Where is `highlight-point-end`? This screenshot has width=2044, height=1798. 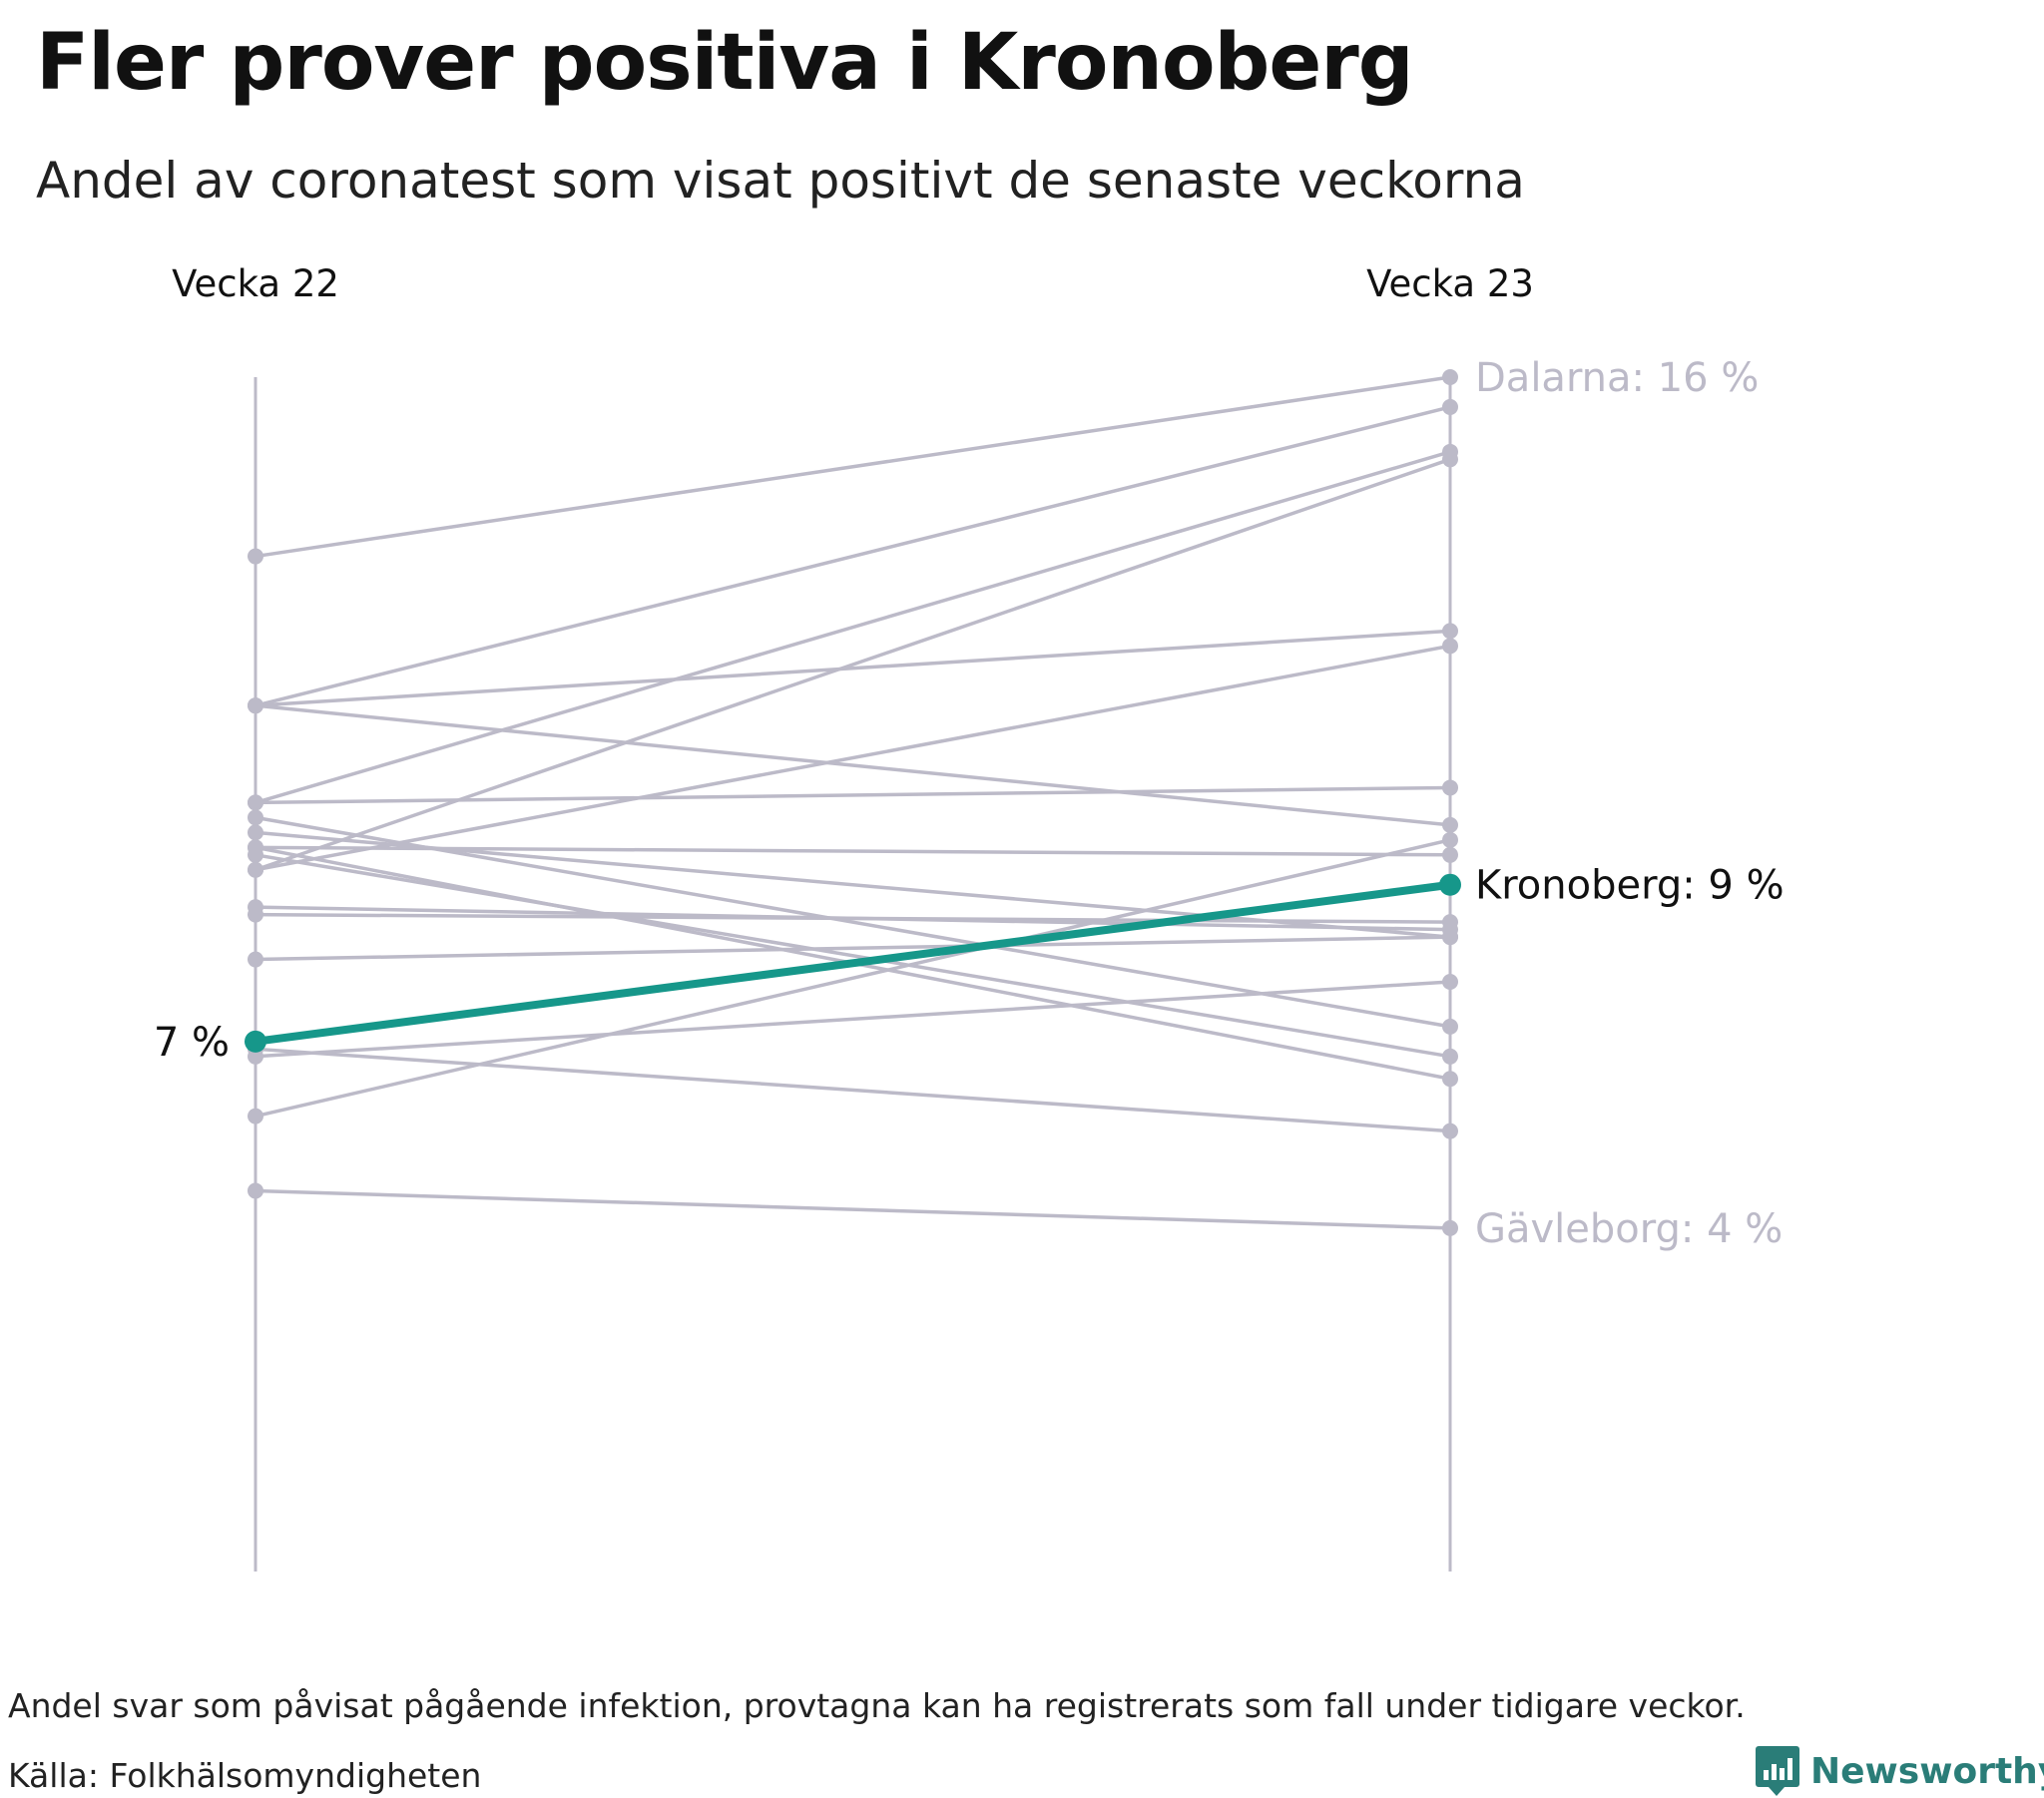
highlight-point-end is located at coordinates (1450, 885).